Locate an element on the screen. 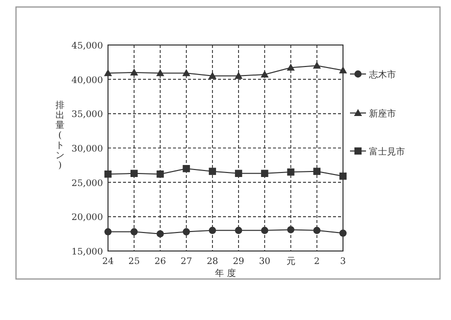  y-axis-title: 排出量(トン) is located at coordinates (60, 136).